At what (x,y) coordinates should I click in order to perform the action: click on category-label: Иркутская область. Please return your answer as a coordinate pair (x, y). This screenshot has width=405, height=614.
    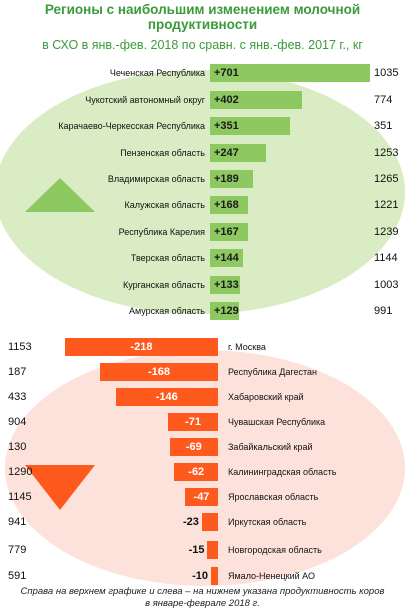
    Looking at the image, I should click on (267, 522).